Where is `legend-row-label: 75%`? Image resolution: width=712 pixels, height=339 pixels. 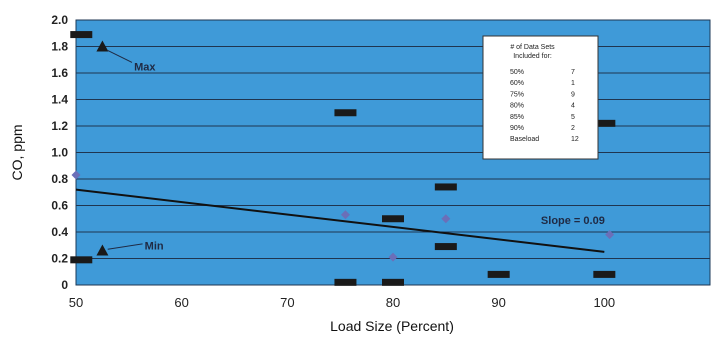 legend-row-label: 75% is located at coordinates (517, 94).